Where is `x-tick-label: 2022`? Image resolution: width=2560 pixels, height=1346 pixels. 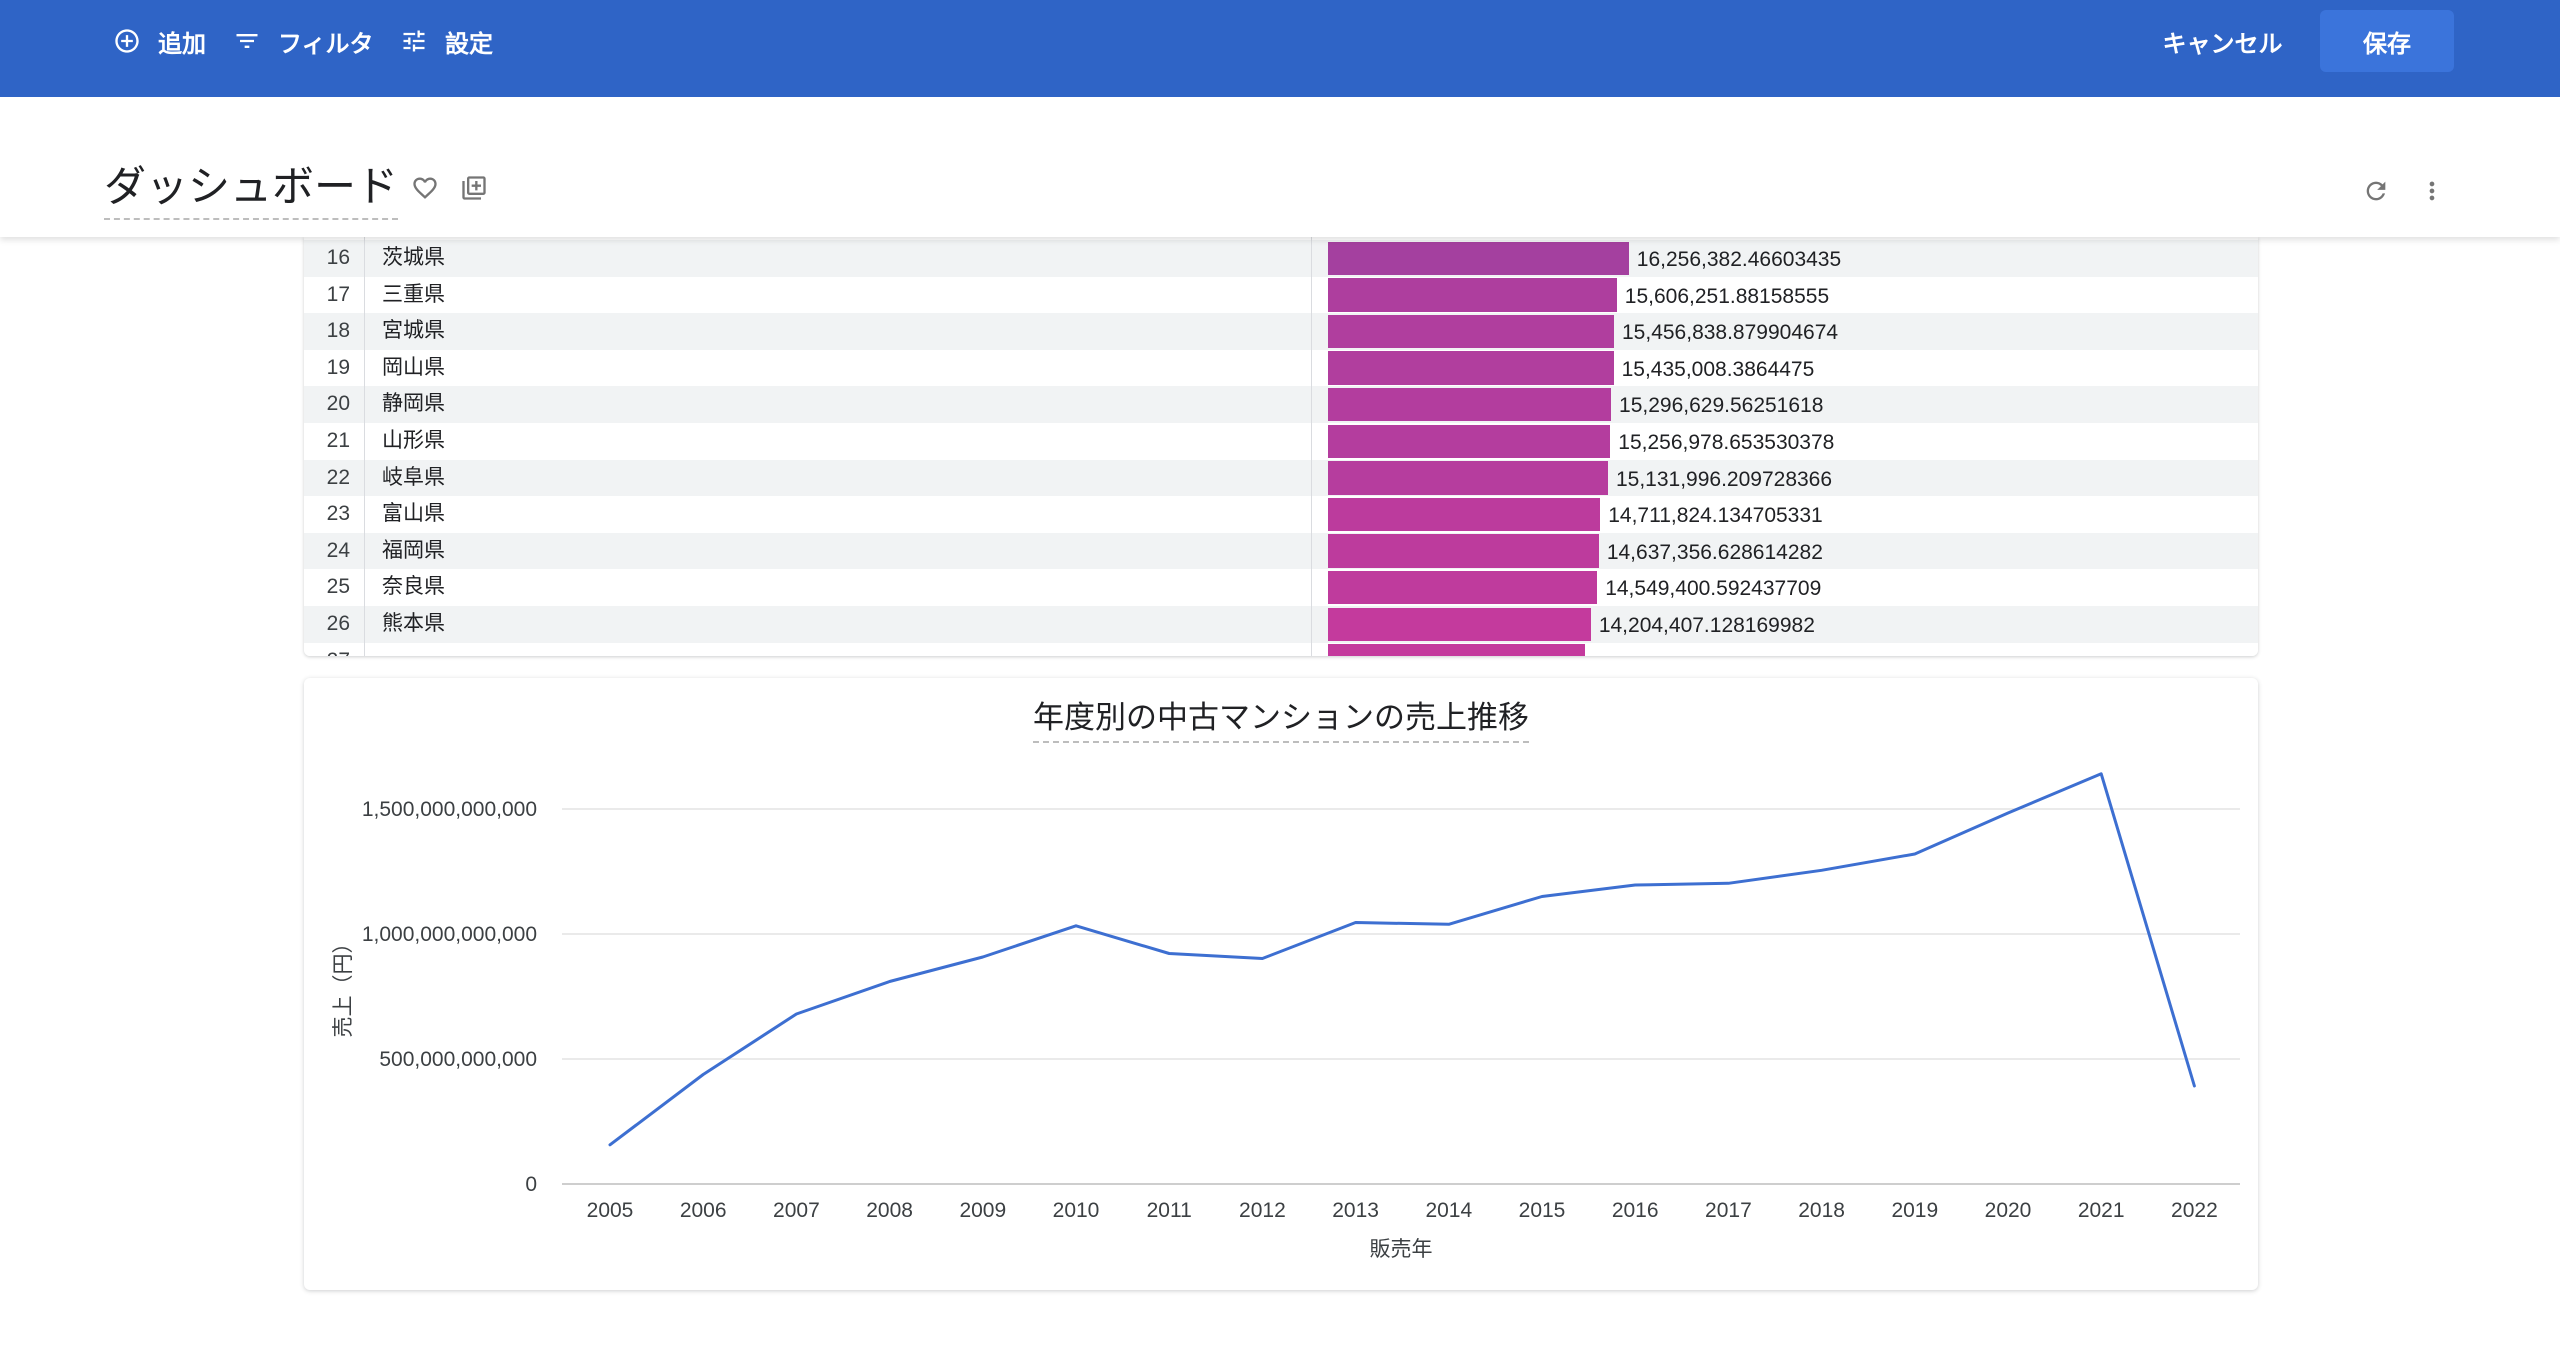
x-tick-label: 2022 is located at coordinates (2194, 1210).